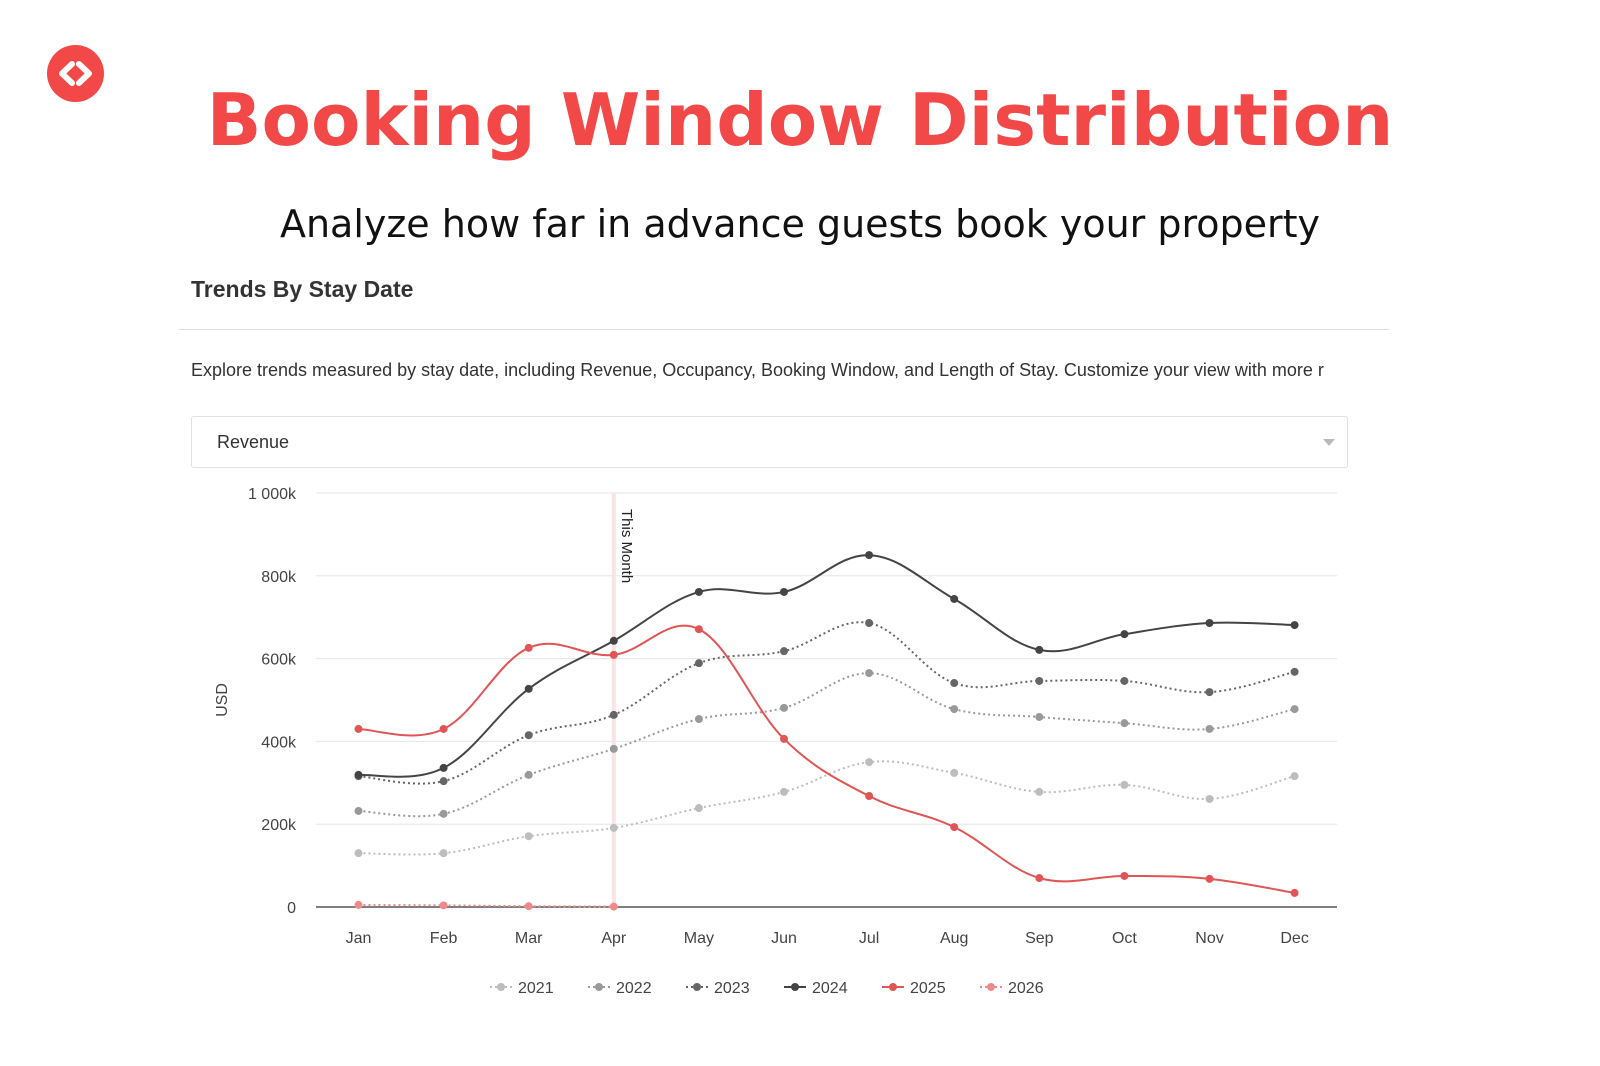 The image size is (1600, 1066). Describe the element at coordinates (302, 289) in the screenshot. I see `card-title: Trends By Stay Date` at that location.